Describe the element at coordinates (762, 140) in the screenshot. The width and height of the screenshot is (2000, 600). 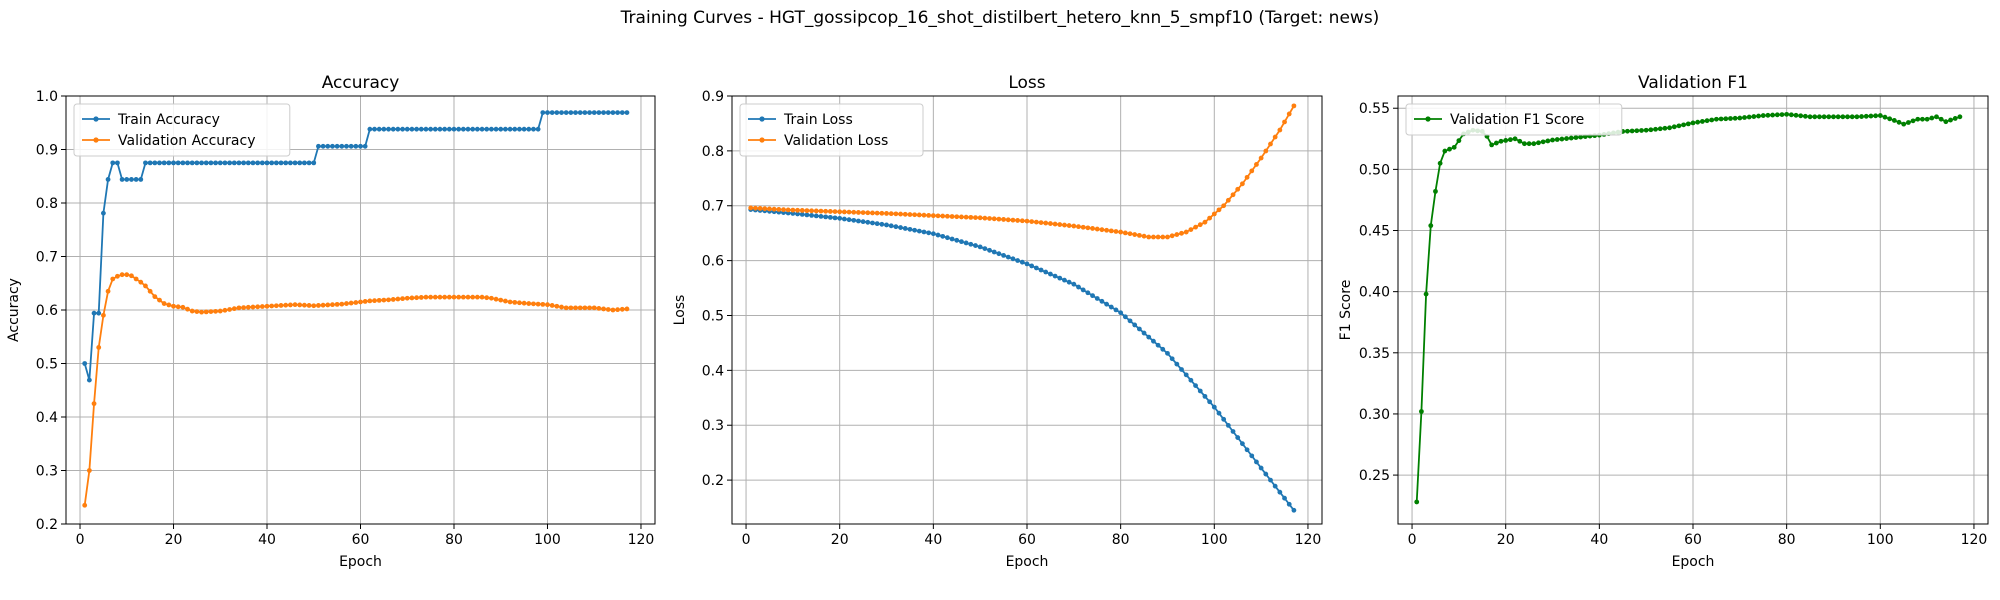
I see `legend-swatch-marker` at that location.